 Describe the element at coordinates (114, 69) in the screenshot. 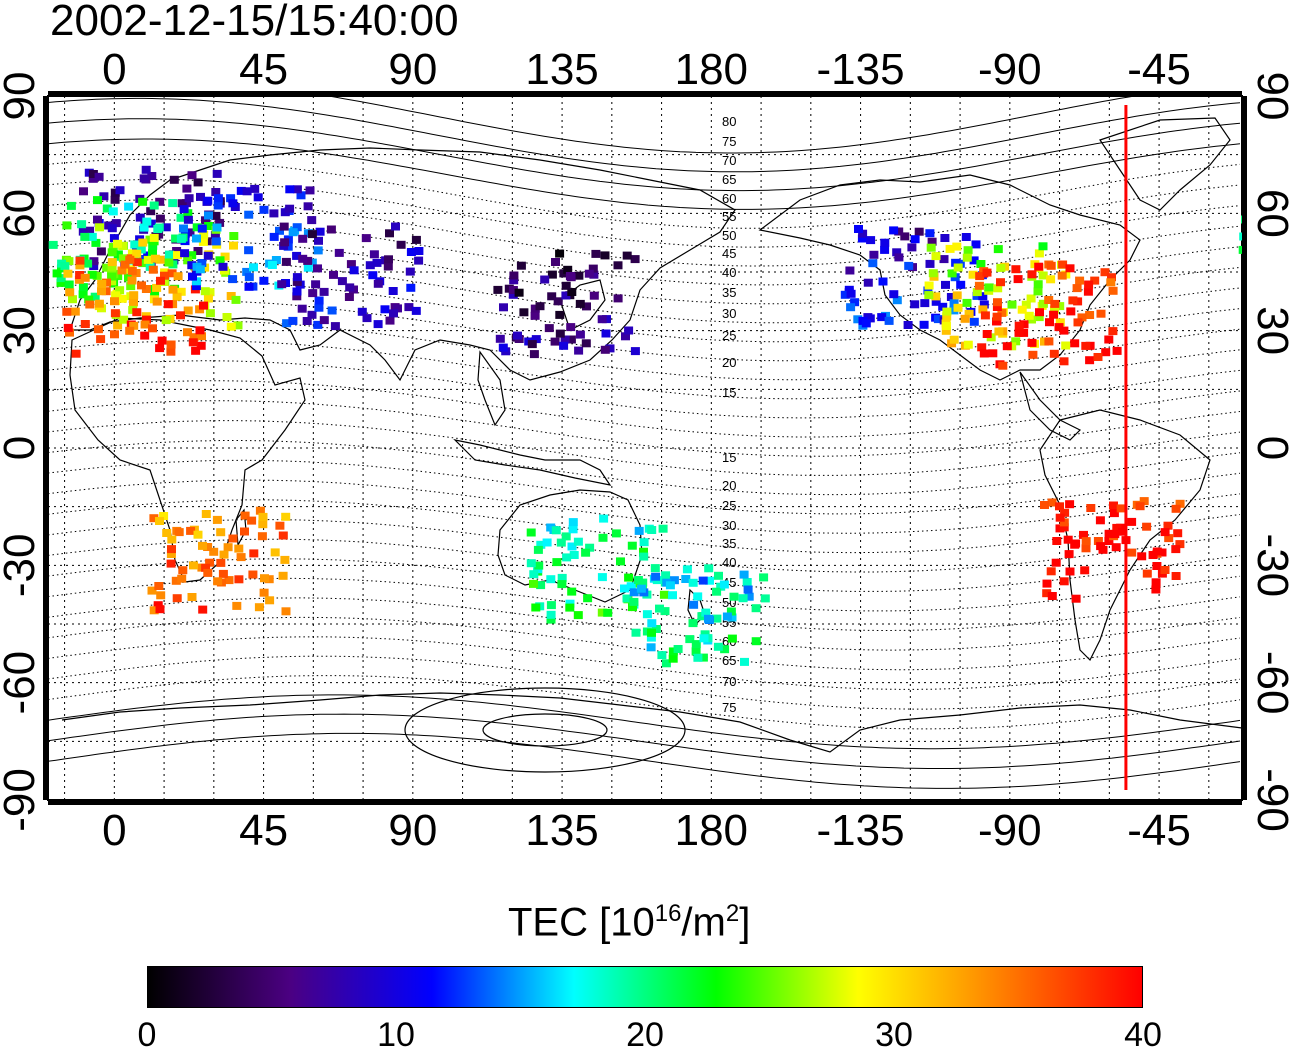

I see `top-lon-label: 0` at that location.